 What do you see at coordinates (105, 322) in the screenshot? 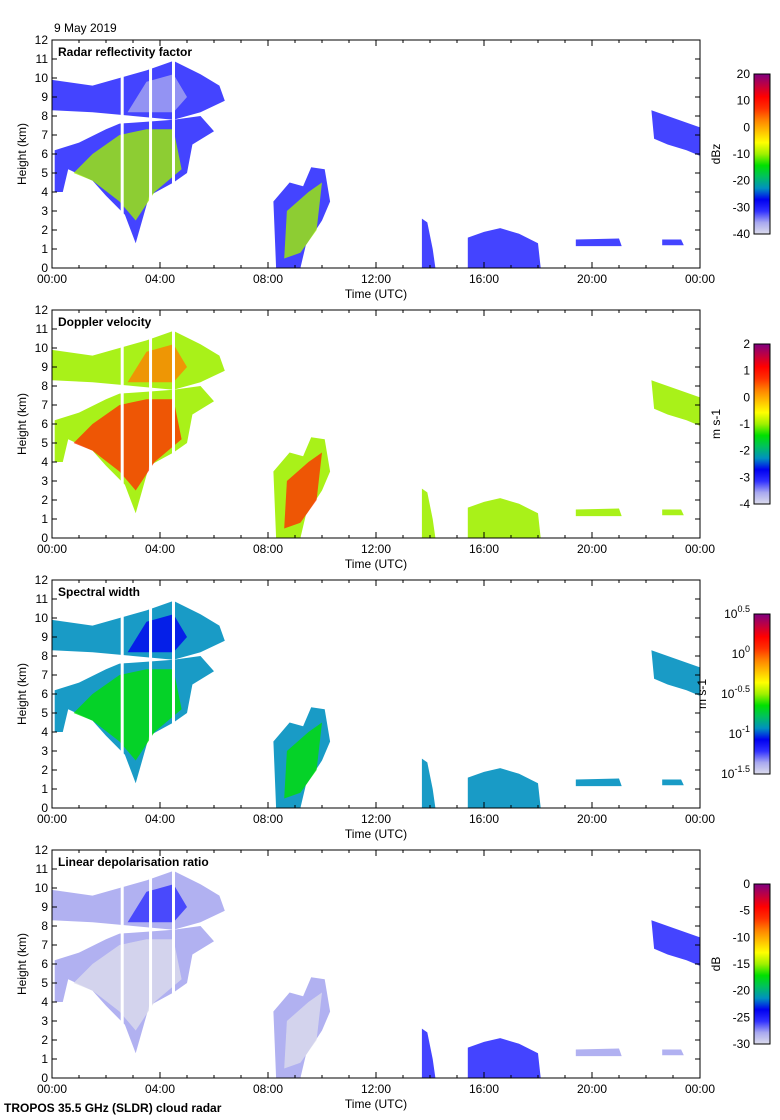
I see `panel-title: Doppler velocity` at bounding box center [105, 322].